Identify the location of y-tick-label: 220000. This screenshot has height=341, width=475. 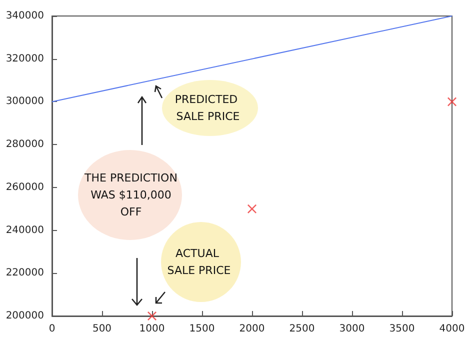
(25, 273).